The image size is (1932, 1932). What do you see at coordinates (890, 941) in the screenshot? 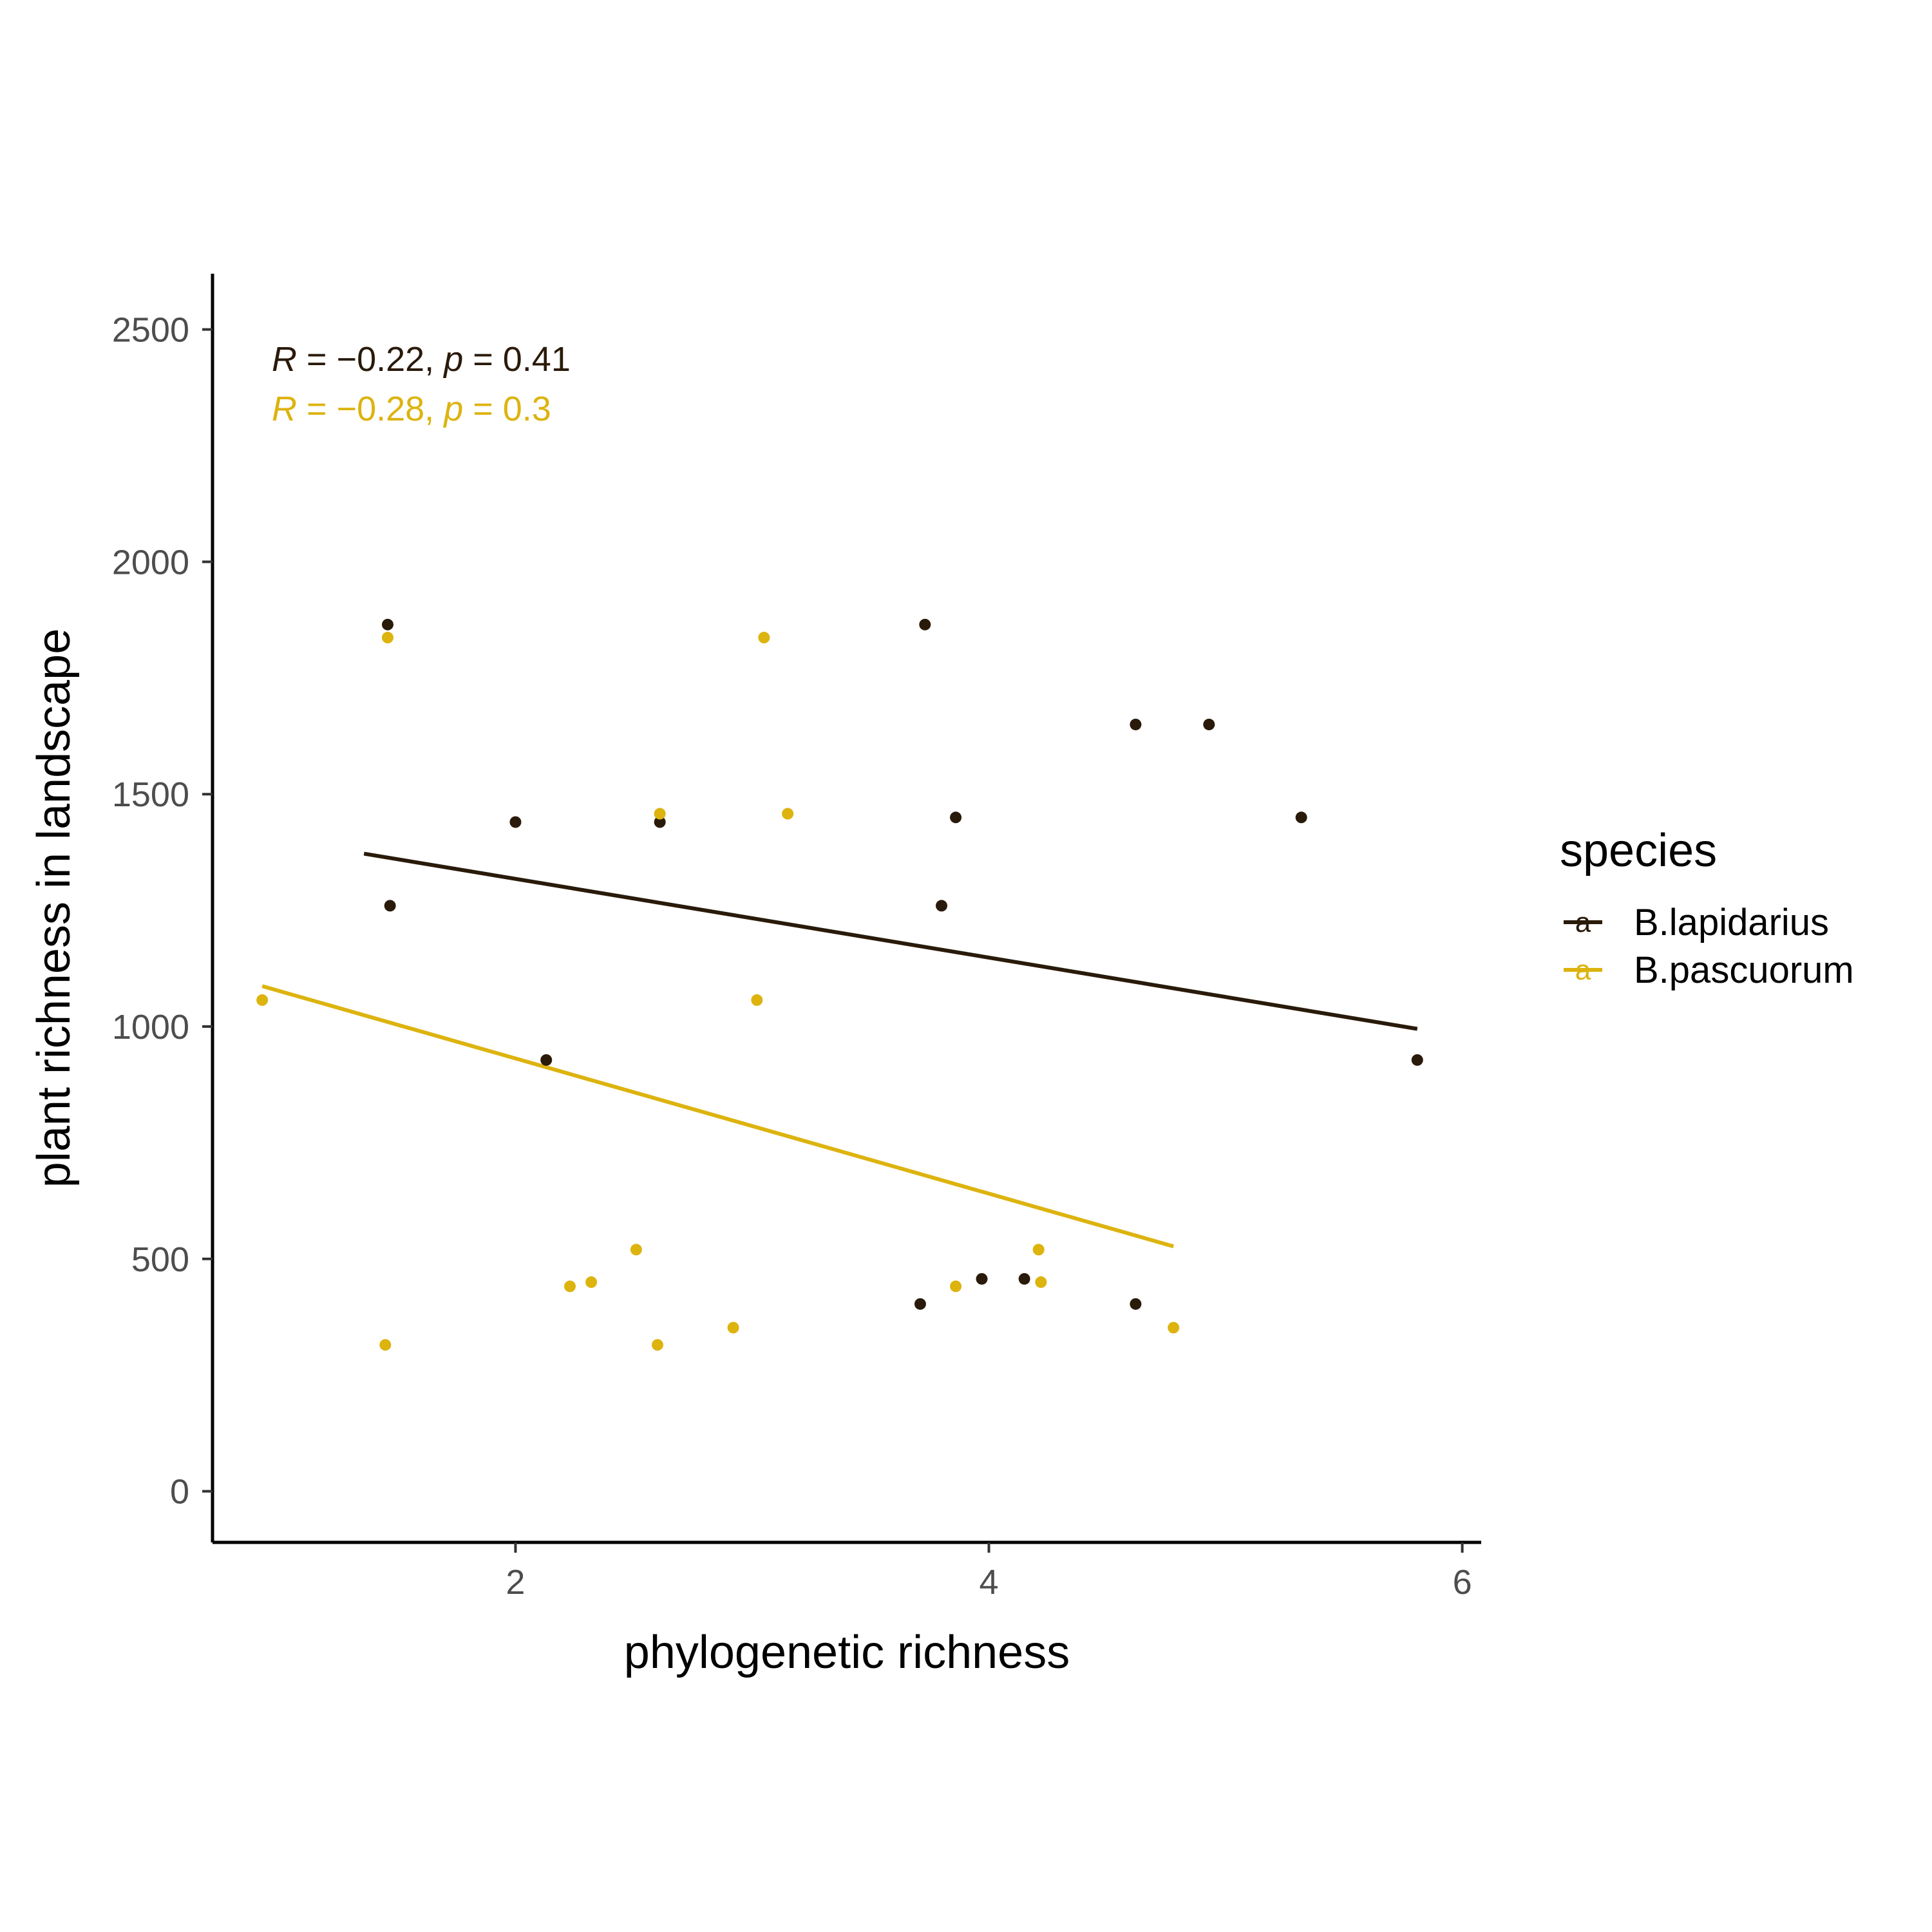
I see `regression-line-lapidarius` at bounding box center [890, 941].